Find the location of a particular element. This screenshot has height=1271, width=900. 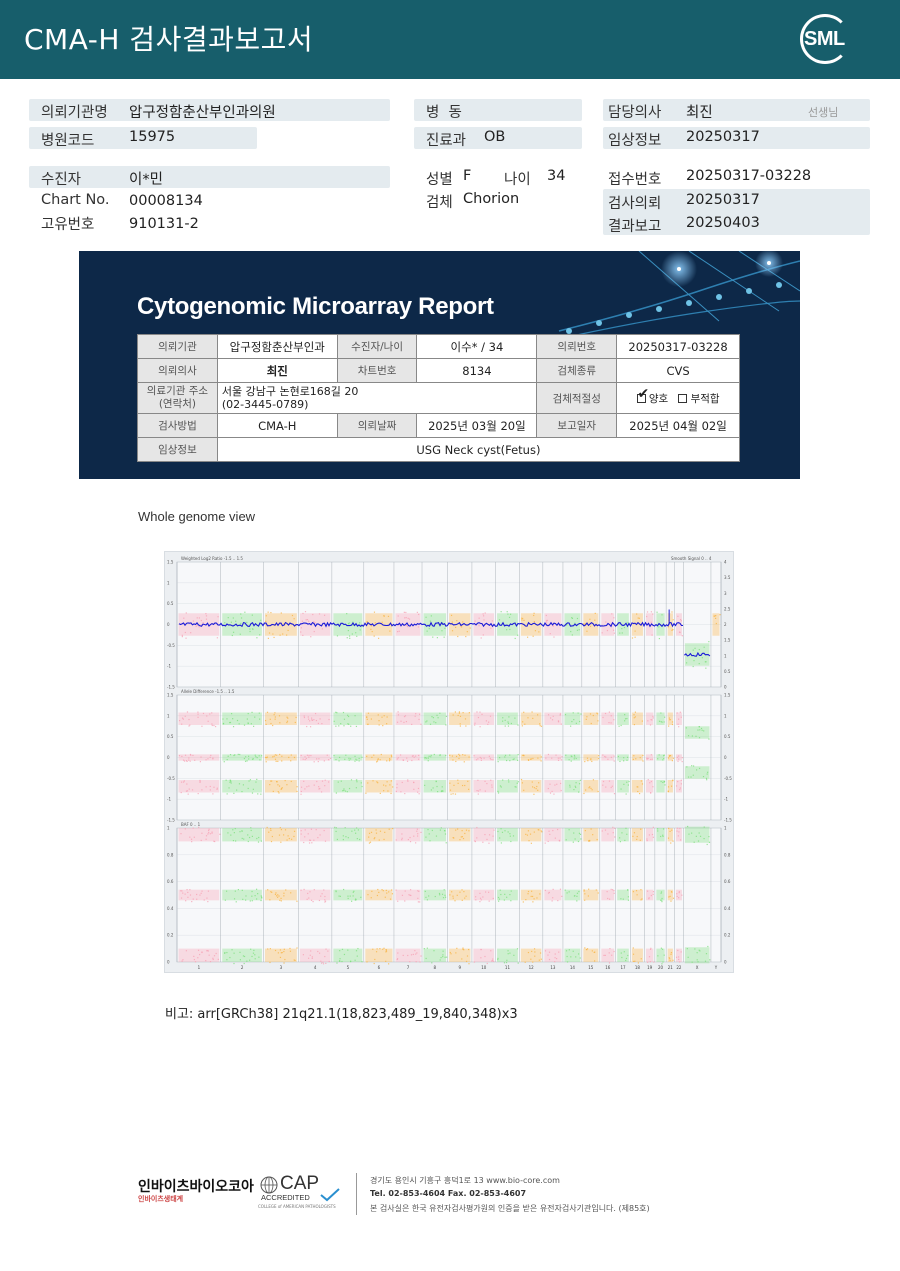

y-tick-label-right: 1 is located at coordinates (725, 828).